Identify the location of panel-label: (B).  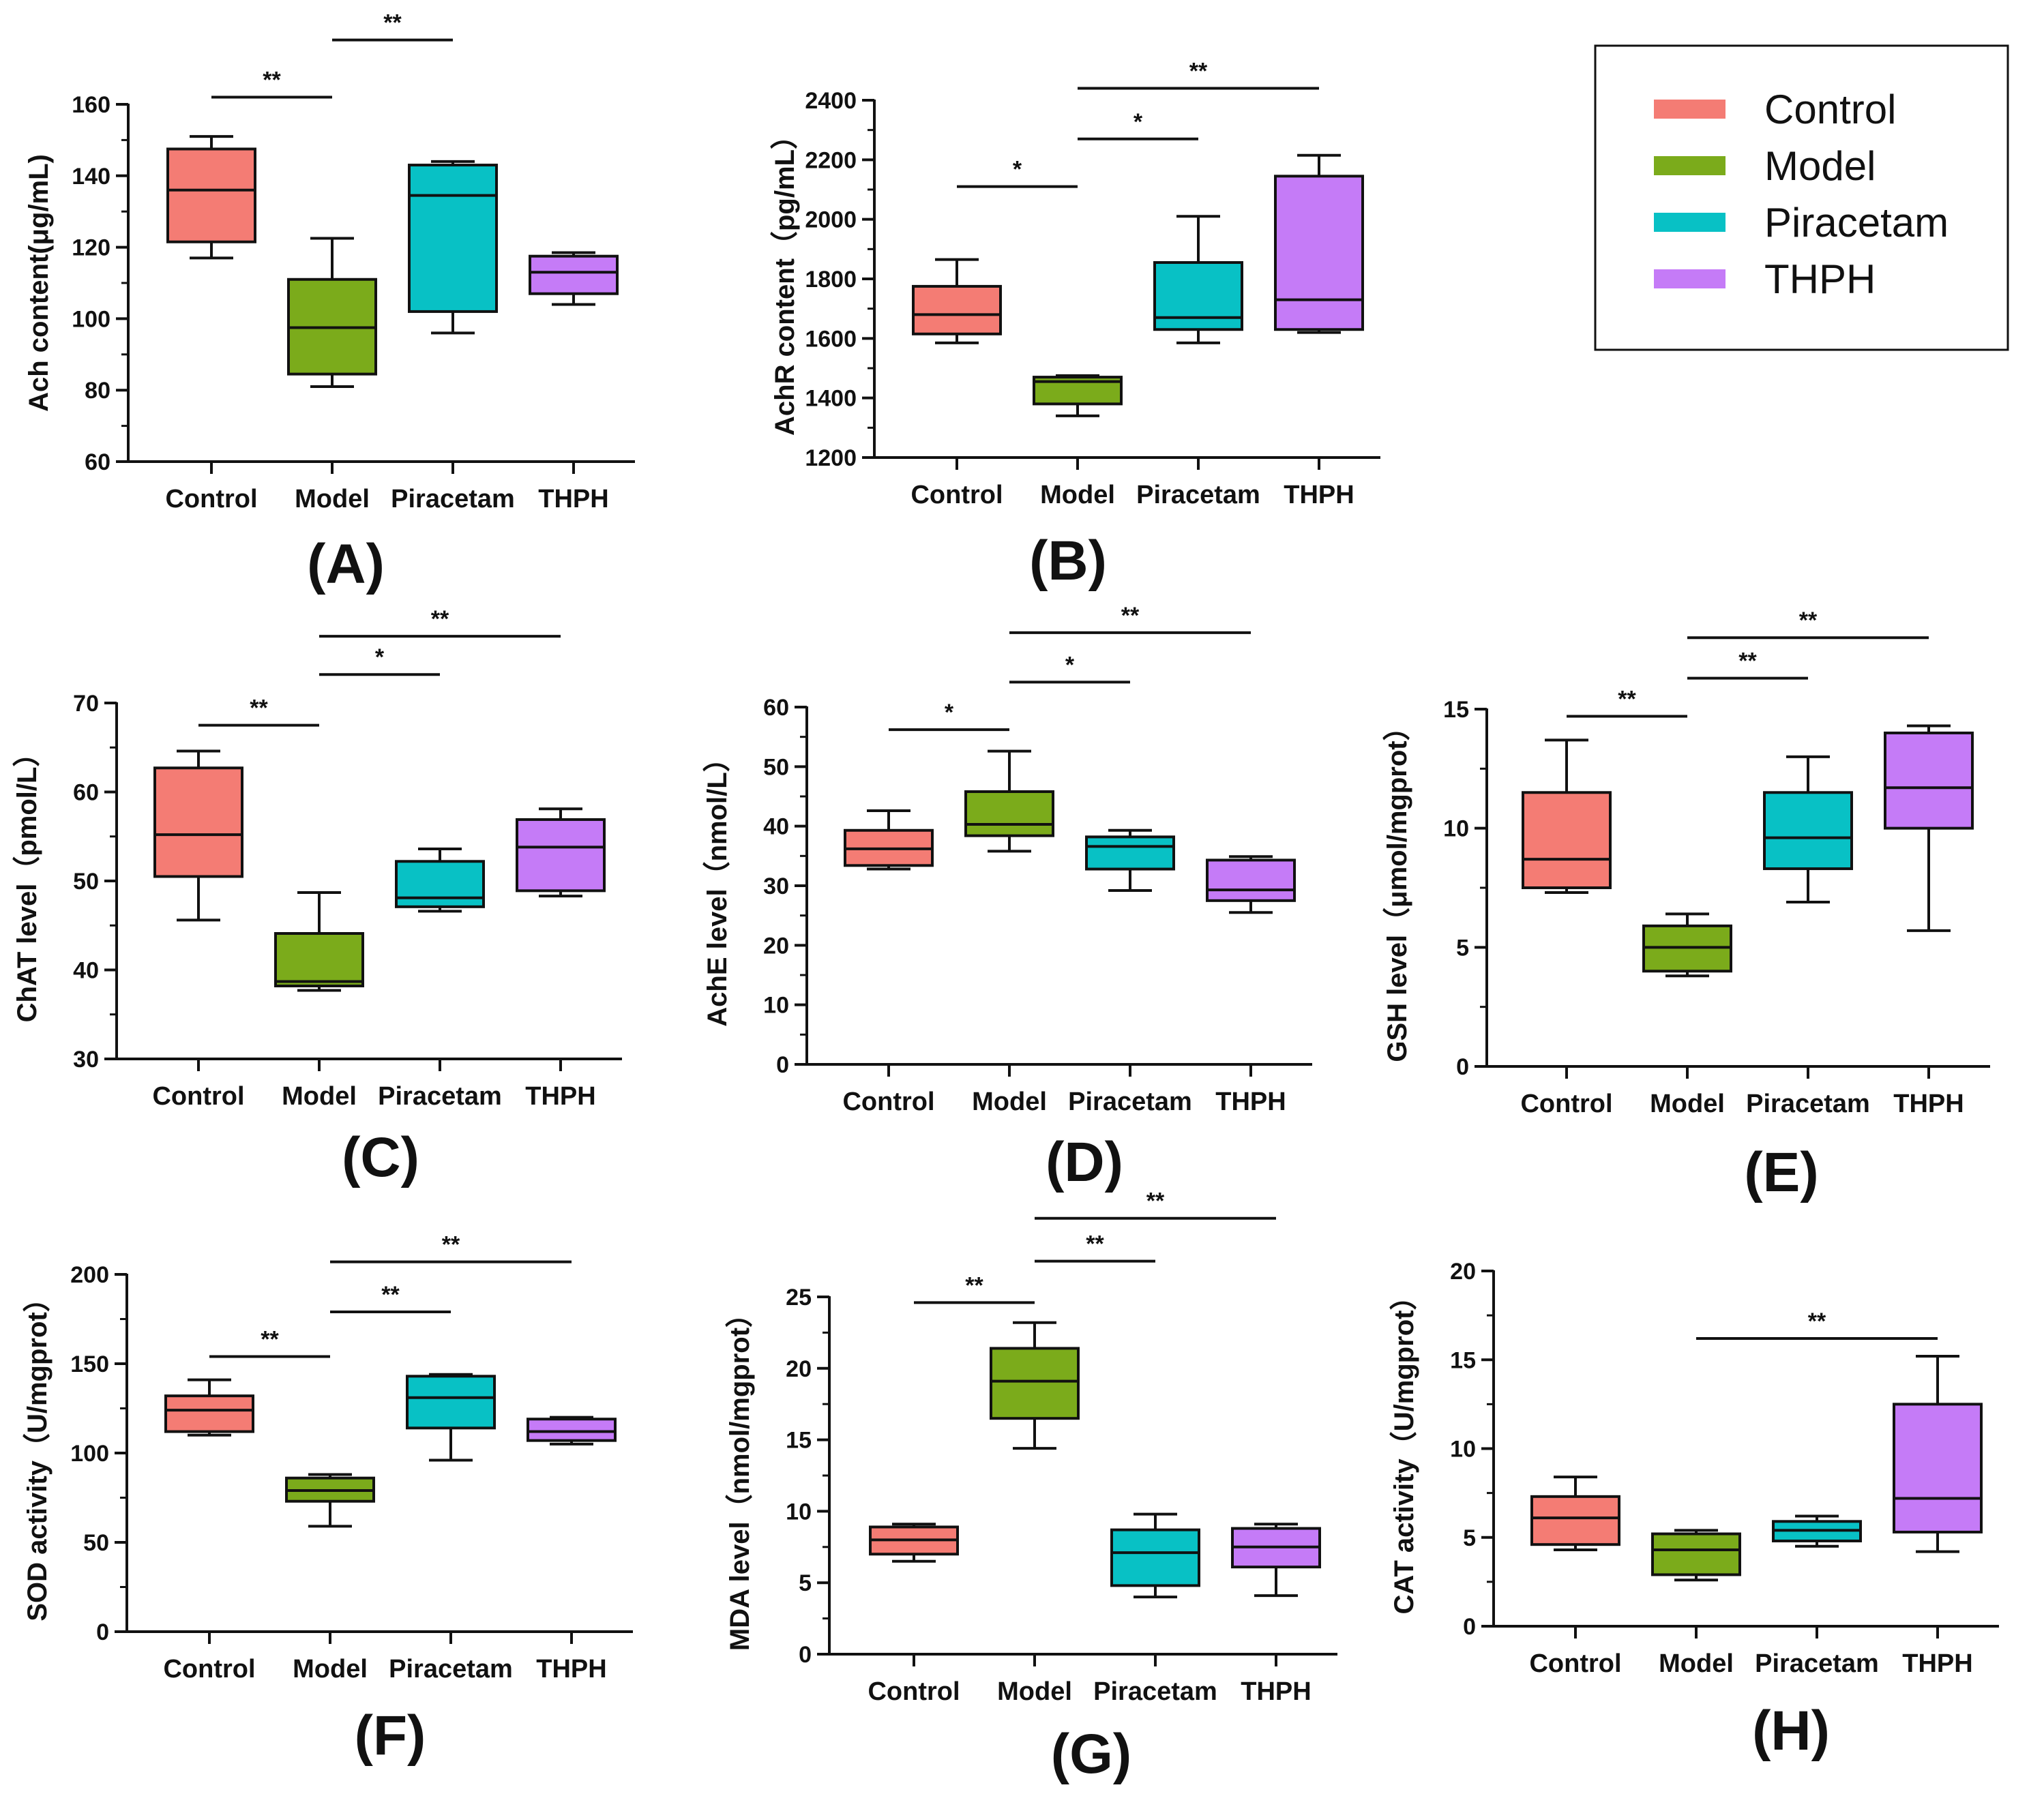
(1068, 561).